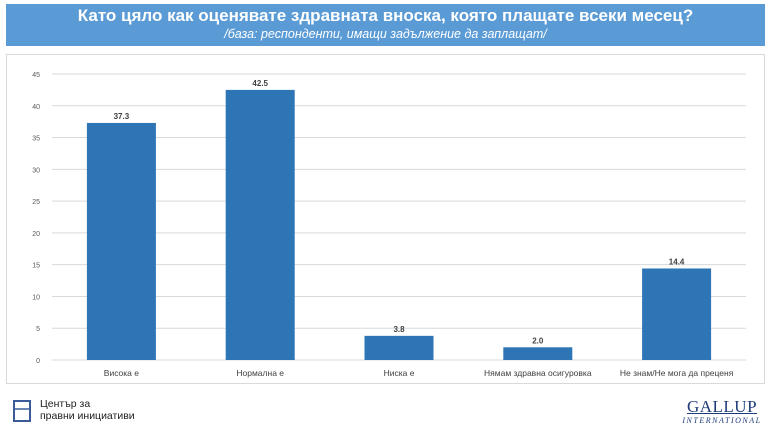  Describe the element at coordinates (36, 202) in the screenshot. I see `y-tick-label: 25` at that location.